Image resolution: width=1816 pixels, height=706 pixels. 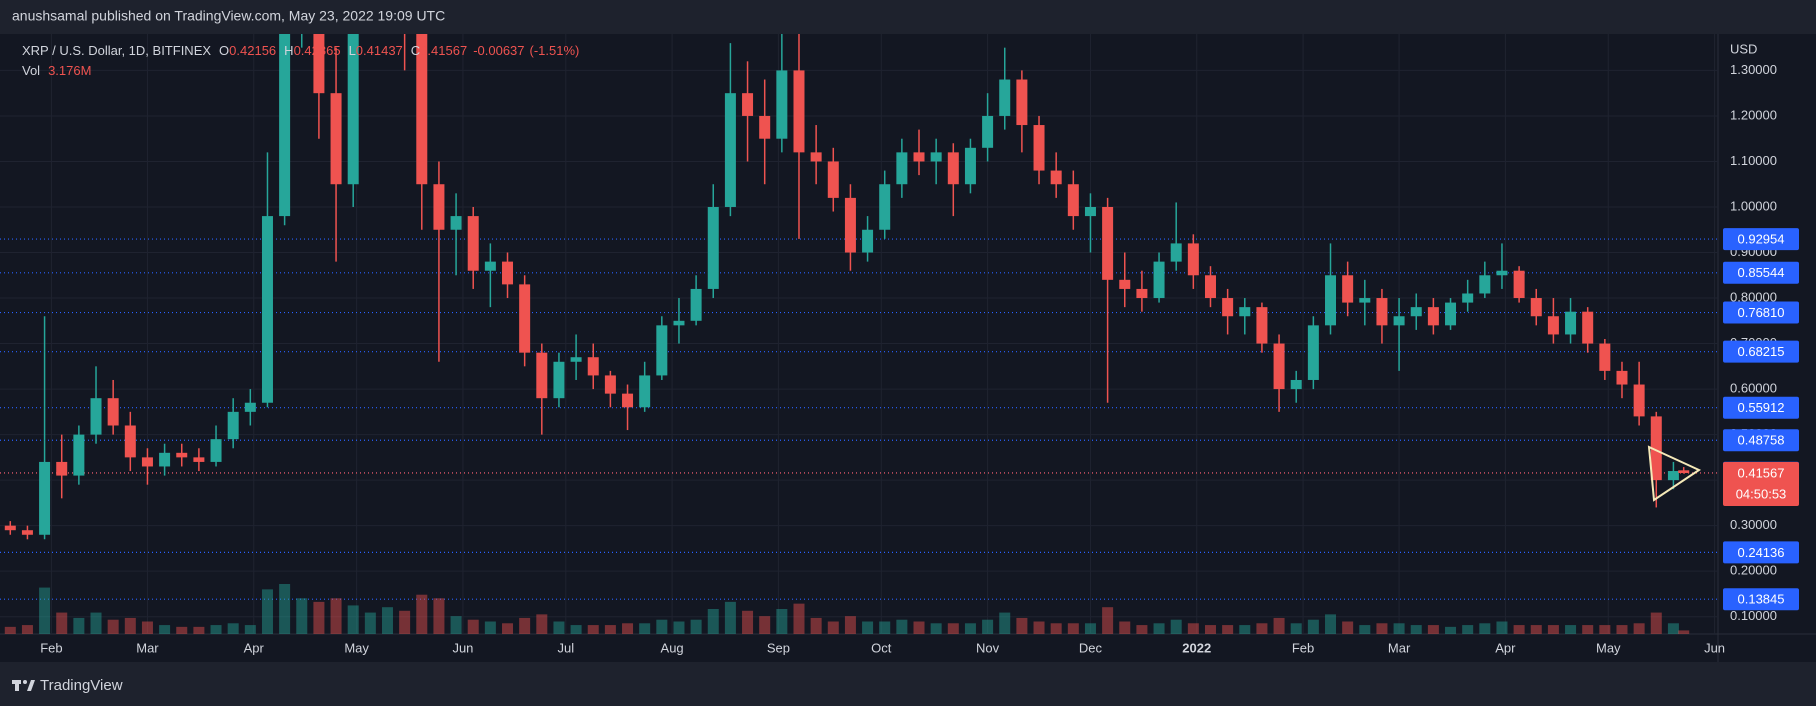 What do you see at coordinates (1753, 570) in the screenshot?
I see `y-tick-label: 0.20000` at bounding box center [1753, 570].